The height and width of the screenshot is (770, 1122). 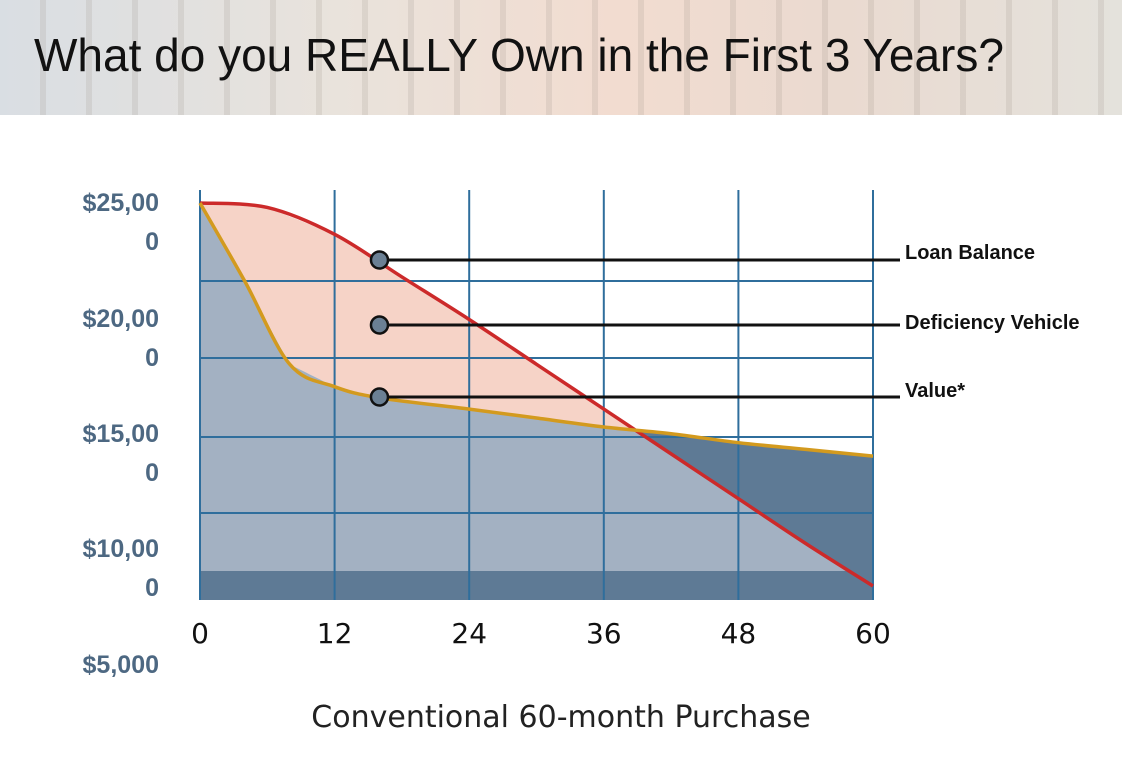 What do you see at coordinates (335, 633) in the screenshot?
I see `x-tick-label: 12` at bounding box center [335, 633].